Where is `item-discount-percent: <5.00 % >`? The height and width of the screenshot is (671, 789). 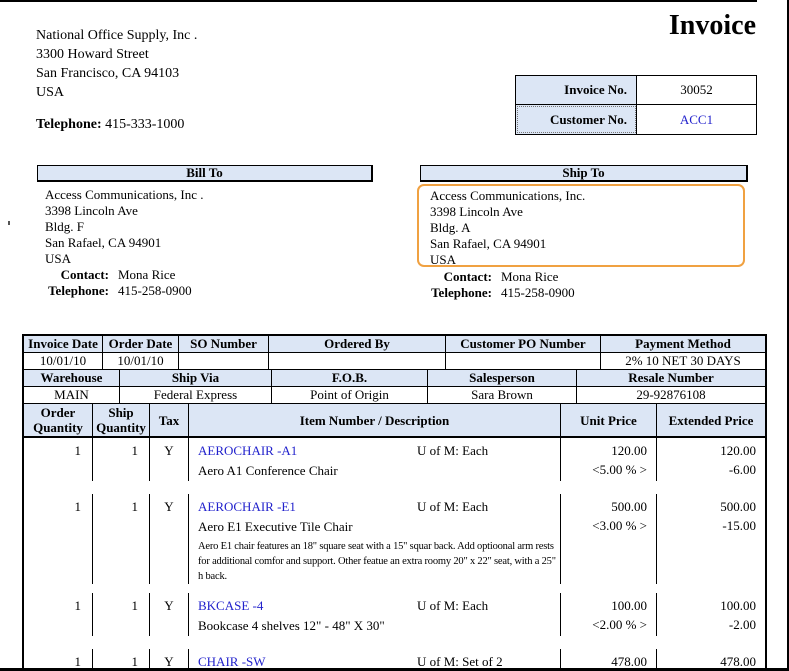
item-discount-percent: <5.00 % > is located at coordinates (619, 469).